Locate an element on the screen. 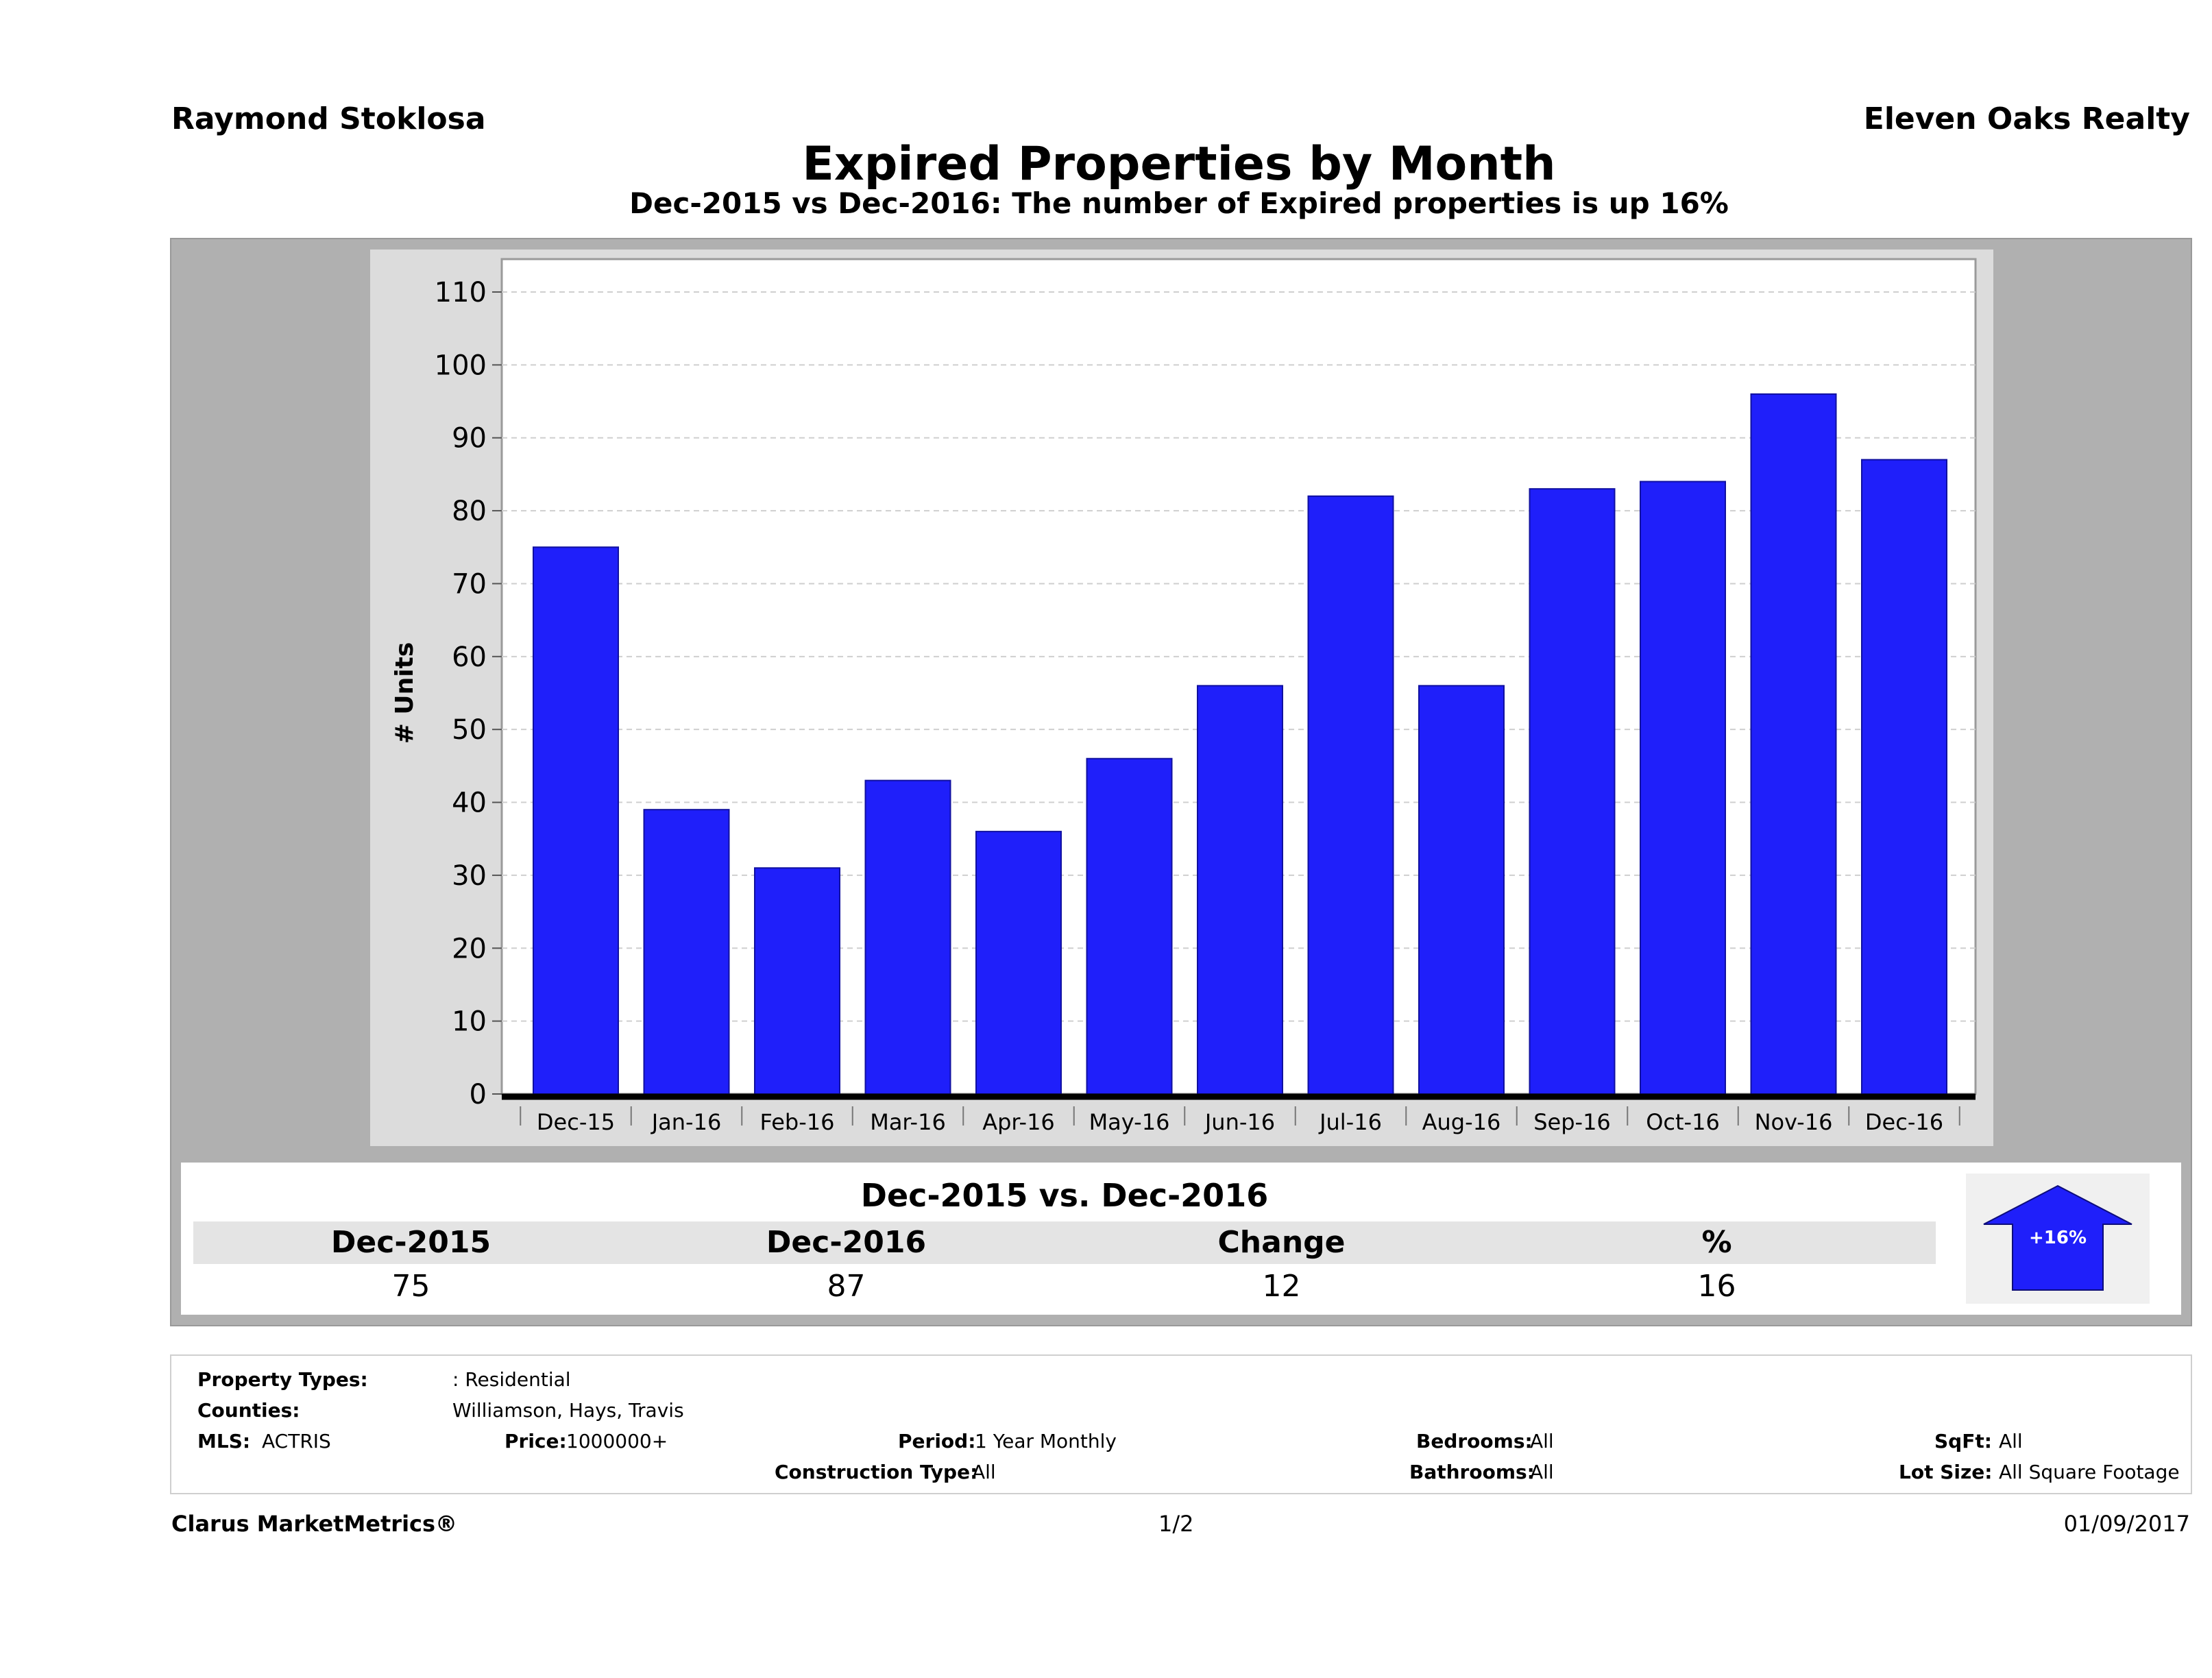 Image resolution: width=2212 pixels, height=1678 pixels. x-tick-label: Mar-16 is located at coordinates (908, 1122).